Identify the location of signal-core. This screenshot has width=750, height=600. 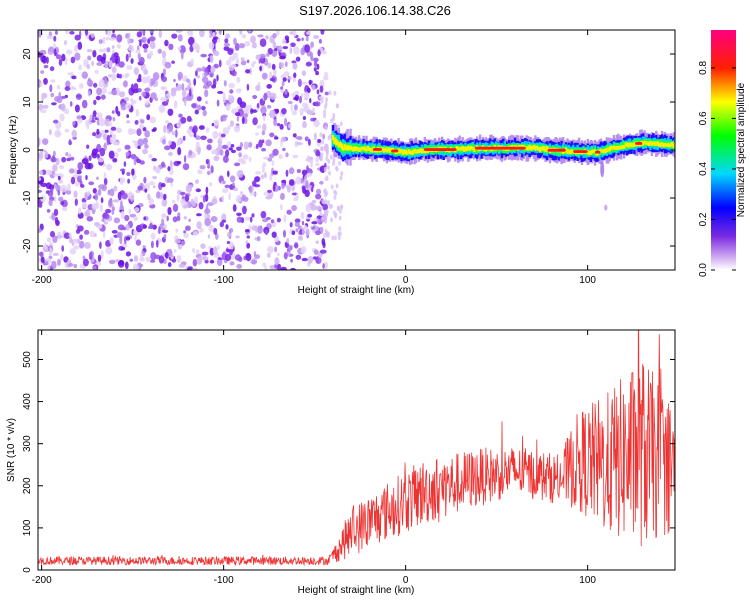
(556, 150).